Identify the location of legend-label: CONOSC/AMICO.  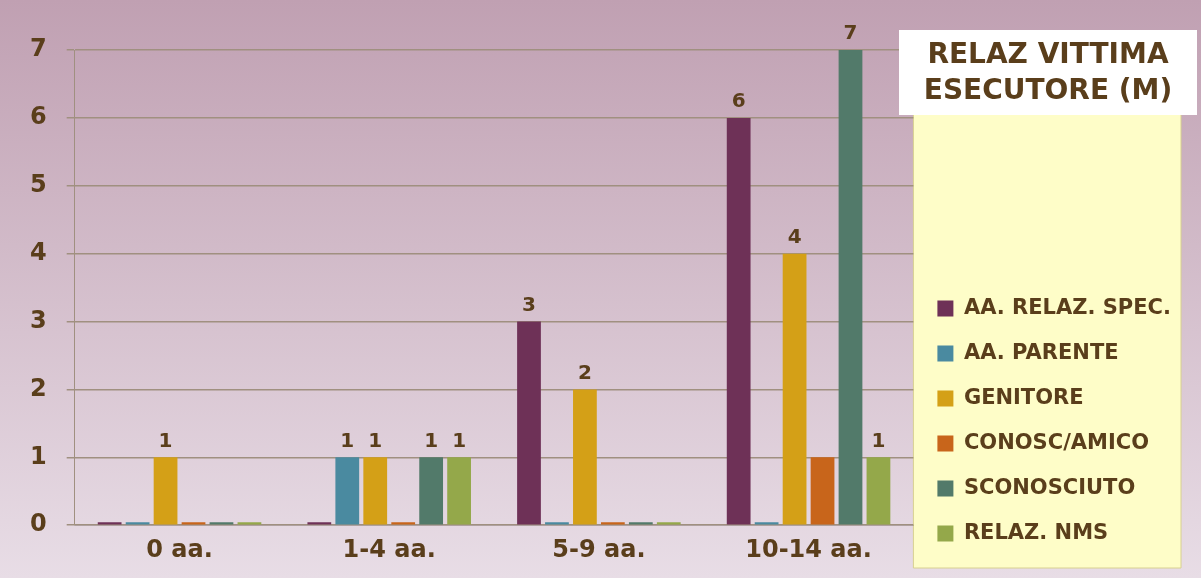
(1056, 441).